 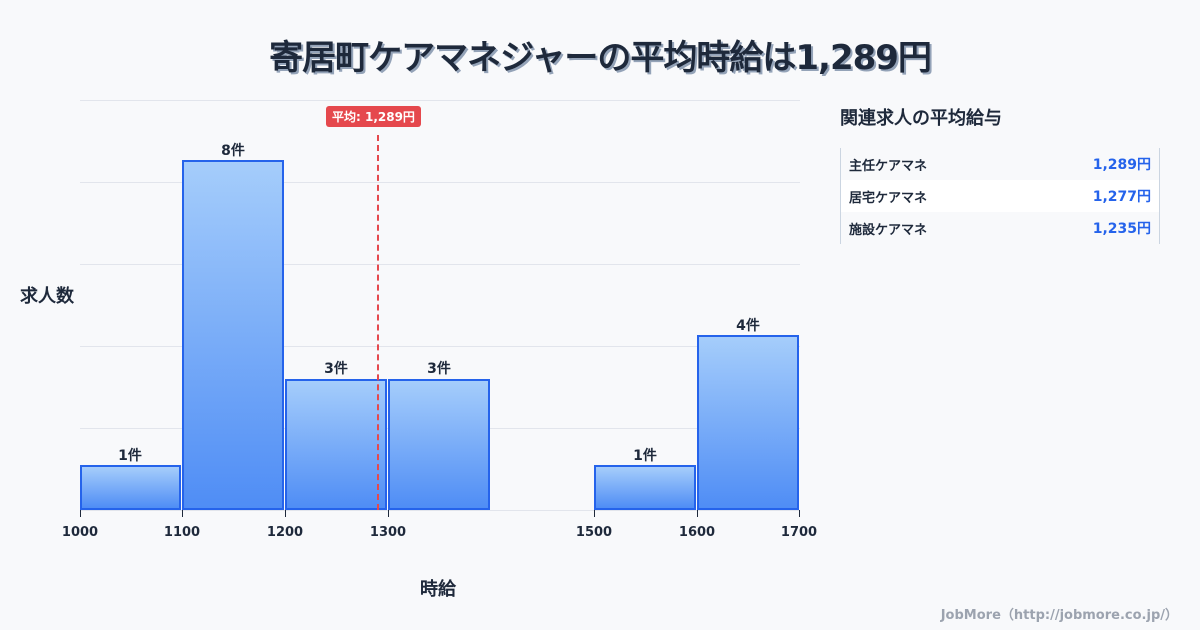 What do you see at coordinates (182, 532) in the screenshot?
I see `x-tick-label: 1100` at bounding box center [182, 532].